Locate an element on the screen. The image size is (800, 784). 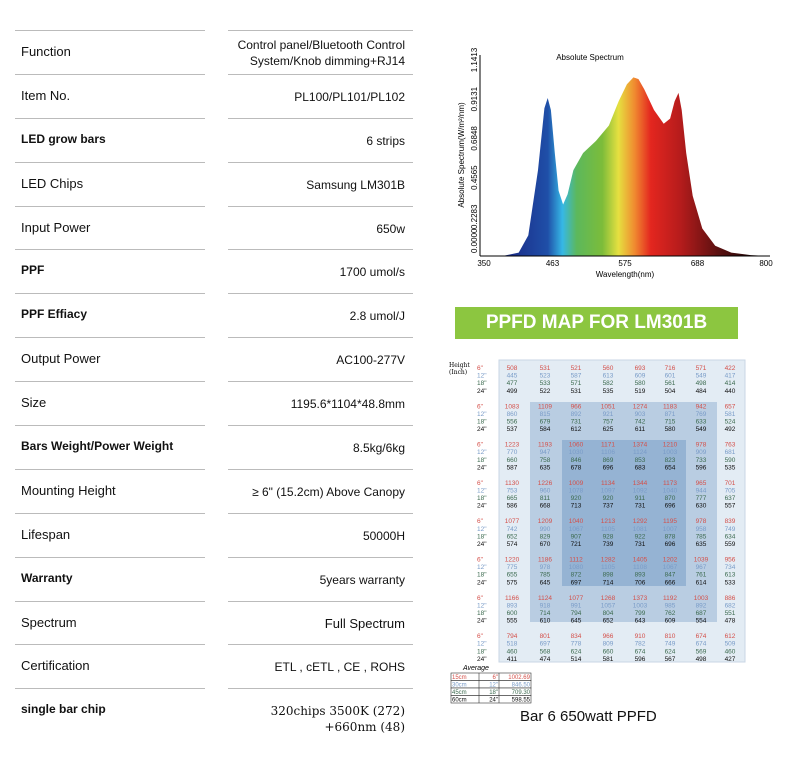
ppfd-value: 613 is located at coordinates (730, 575).